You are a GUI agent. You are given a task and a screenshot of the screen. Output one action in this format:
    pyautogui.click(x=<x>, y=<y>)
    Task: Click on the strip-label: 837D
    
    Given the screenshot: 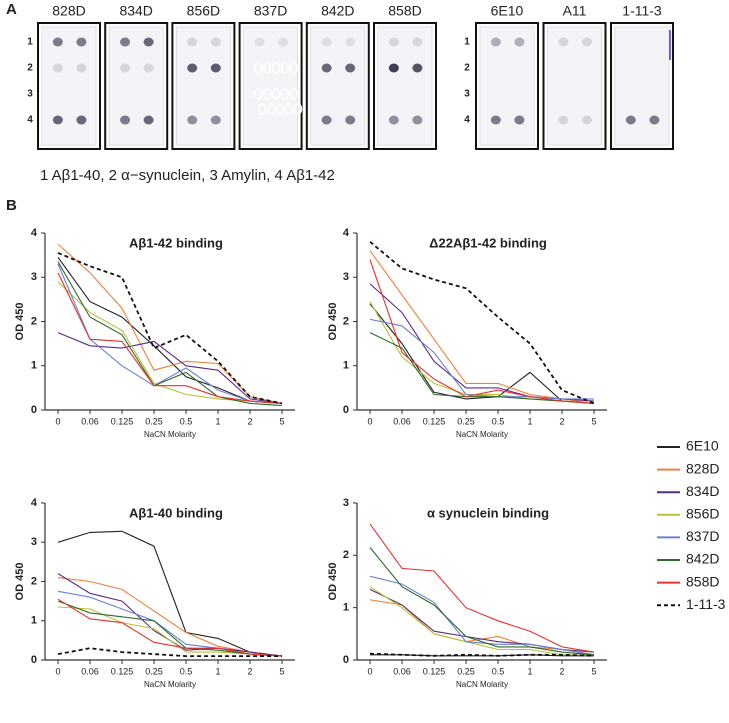 What is the action you would take?
    pyautogui.click(x=270, y=11)
    